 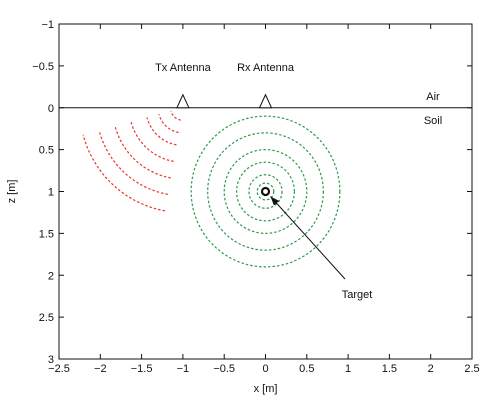 What do you see at coordinates (51, 276) in the screenshot?
I see `y-tick-label: 2` at bounding box center [51, 276].